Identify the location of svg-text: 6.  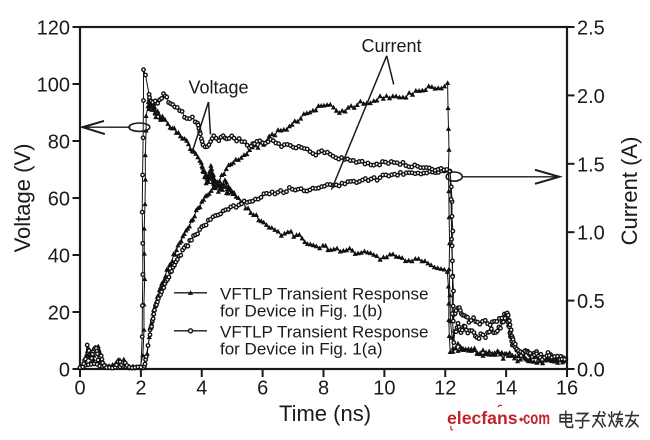
(262, 389).